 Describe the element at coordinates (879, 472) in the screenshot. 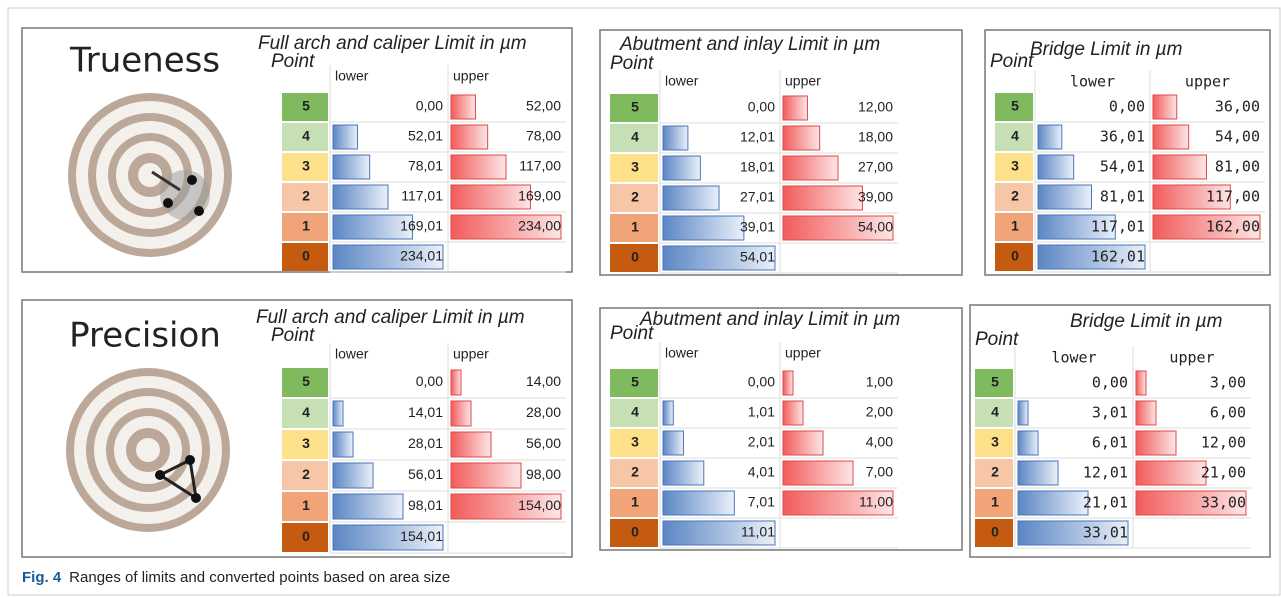

I see `upper-value: 7,00` at that location.